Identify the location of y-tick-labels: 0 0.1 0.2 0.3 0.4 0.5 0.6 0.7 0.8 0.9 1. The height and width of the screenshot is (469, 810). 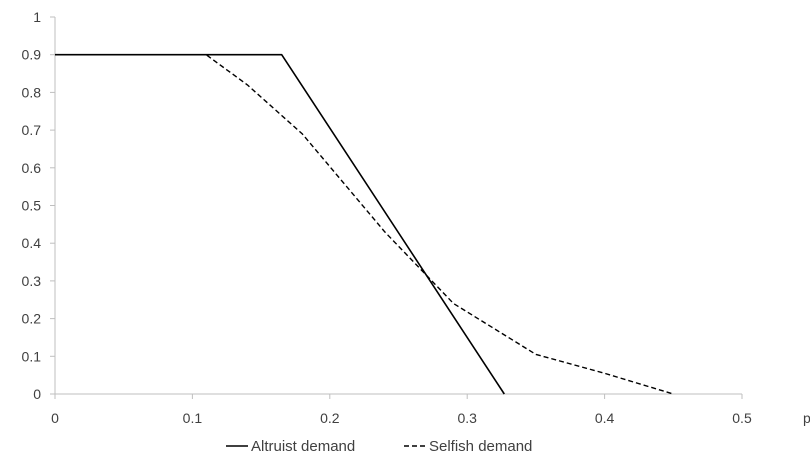
(32, 205).